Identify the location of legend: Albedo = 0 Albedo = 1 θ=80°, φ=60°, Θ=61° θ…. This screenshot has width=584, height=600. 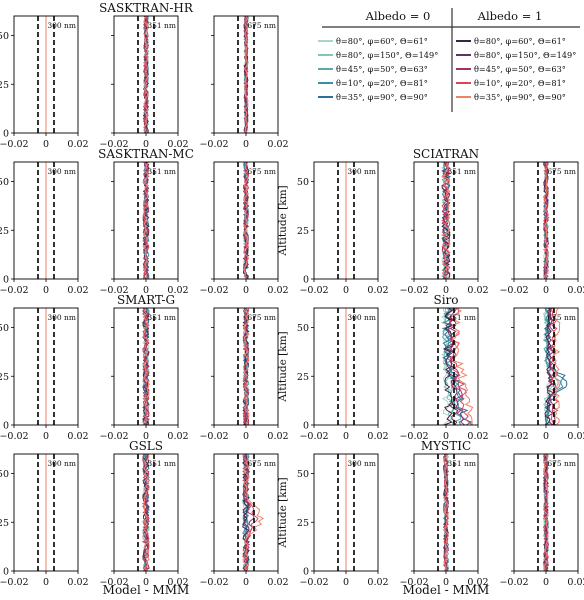
(449, 60).